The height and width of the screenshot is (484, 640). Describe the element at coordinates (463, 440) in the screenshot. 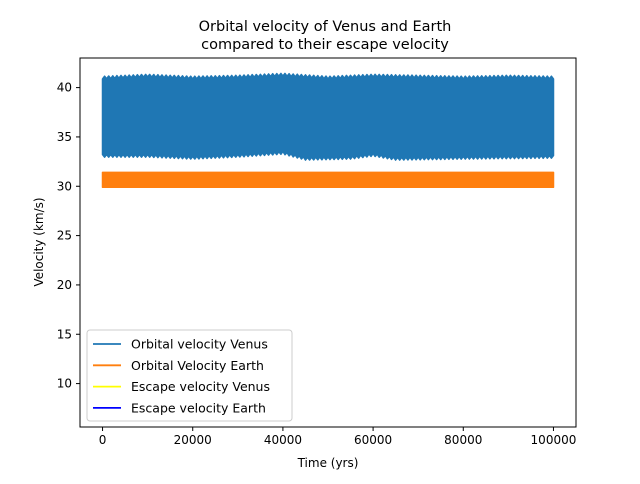

I see `x-tick-label: 80000` at that location.